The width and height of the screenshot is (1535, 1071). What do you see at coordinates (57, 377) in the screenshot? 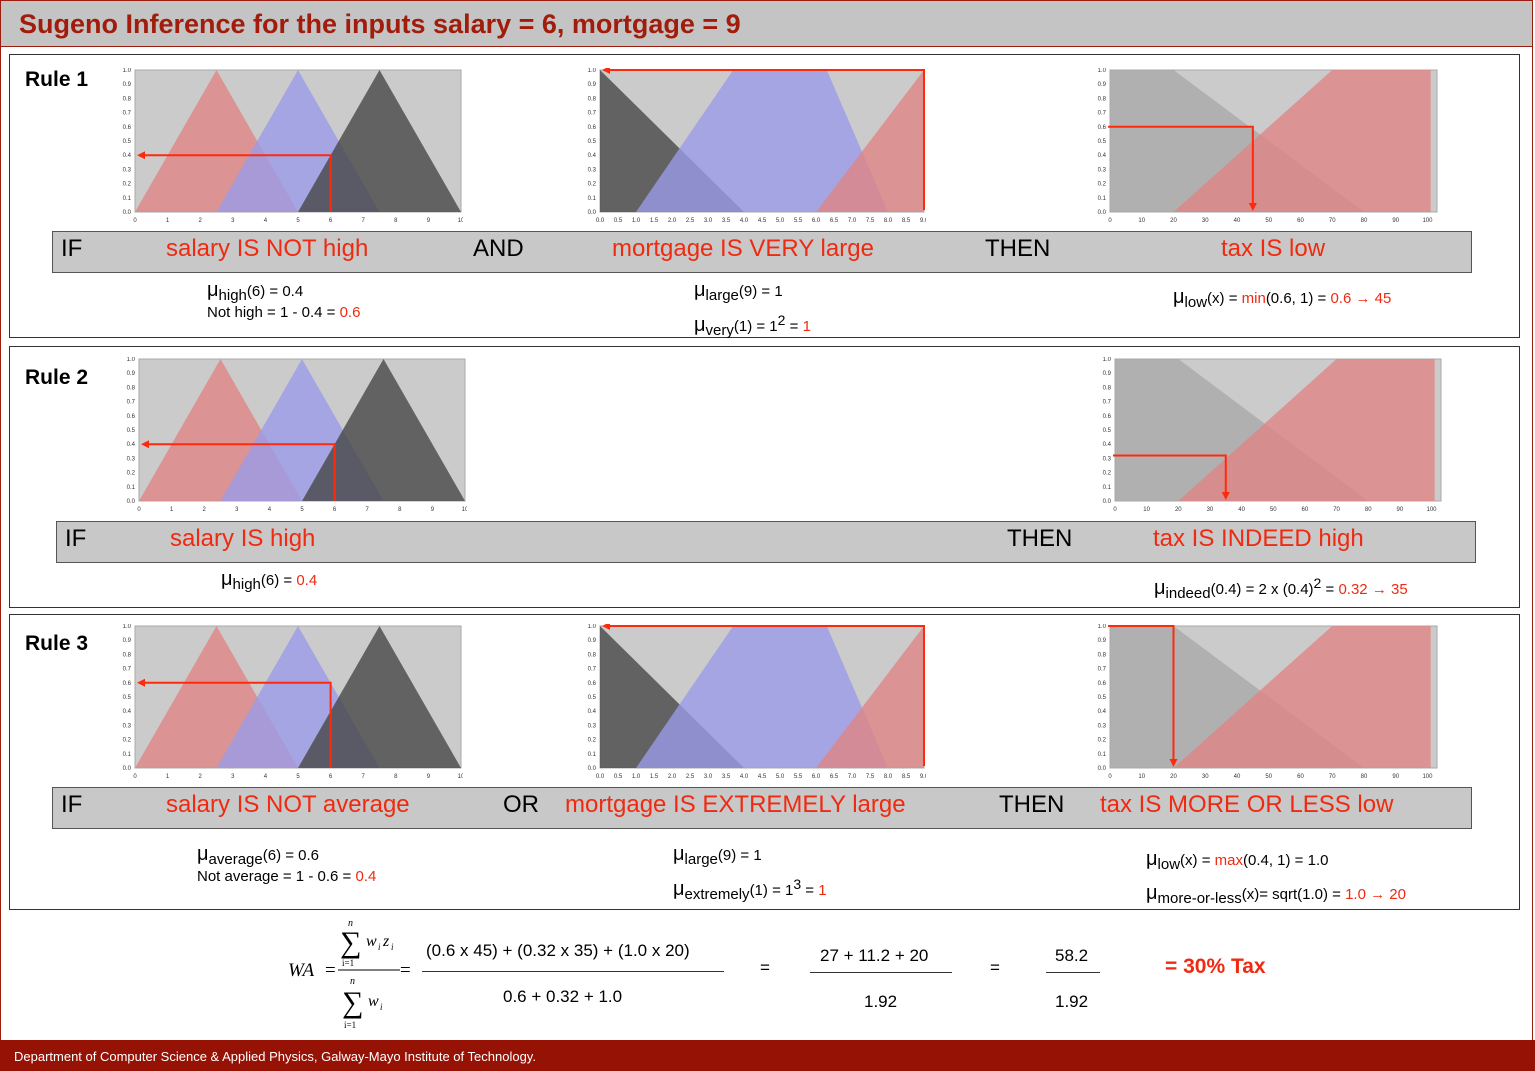
I see `rule-2-title: Rule 2` at bounding box center [57, 377].